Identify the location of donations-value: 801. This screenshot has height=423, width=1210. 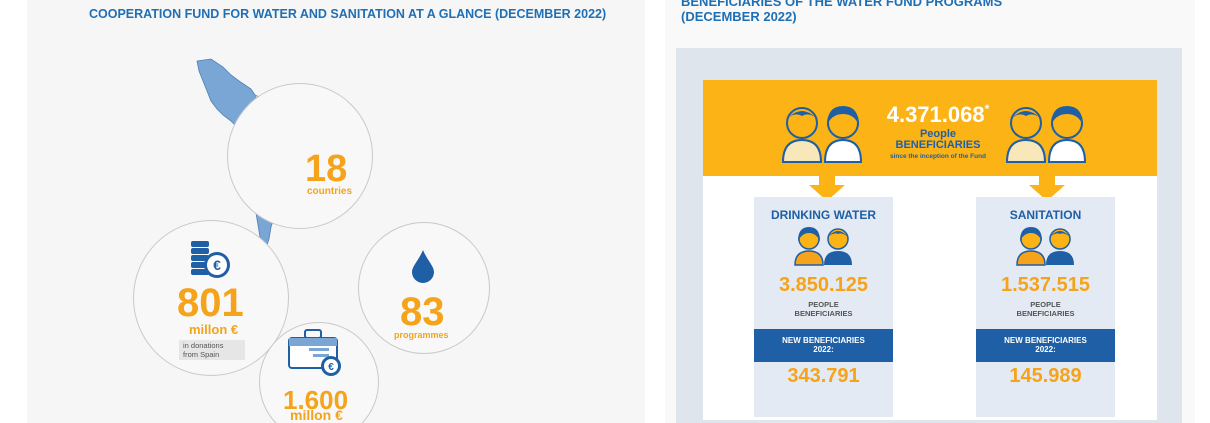
(210, 303).